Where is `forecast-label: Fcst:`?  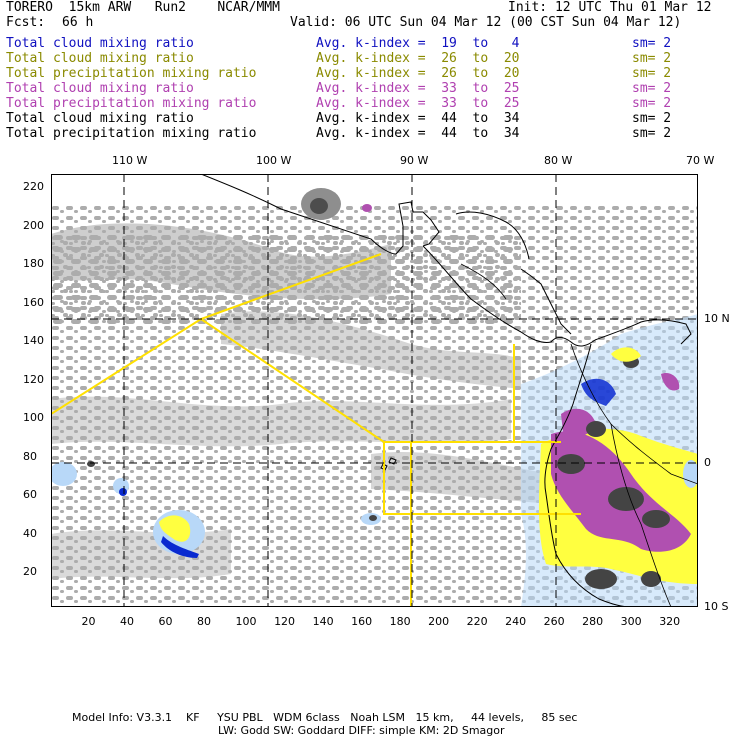 forecast-label: Fcst: is located at coordinates (26, 22).